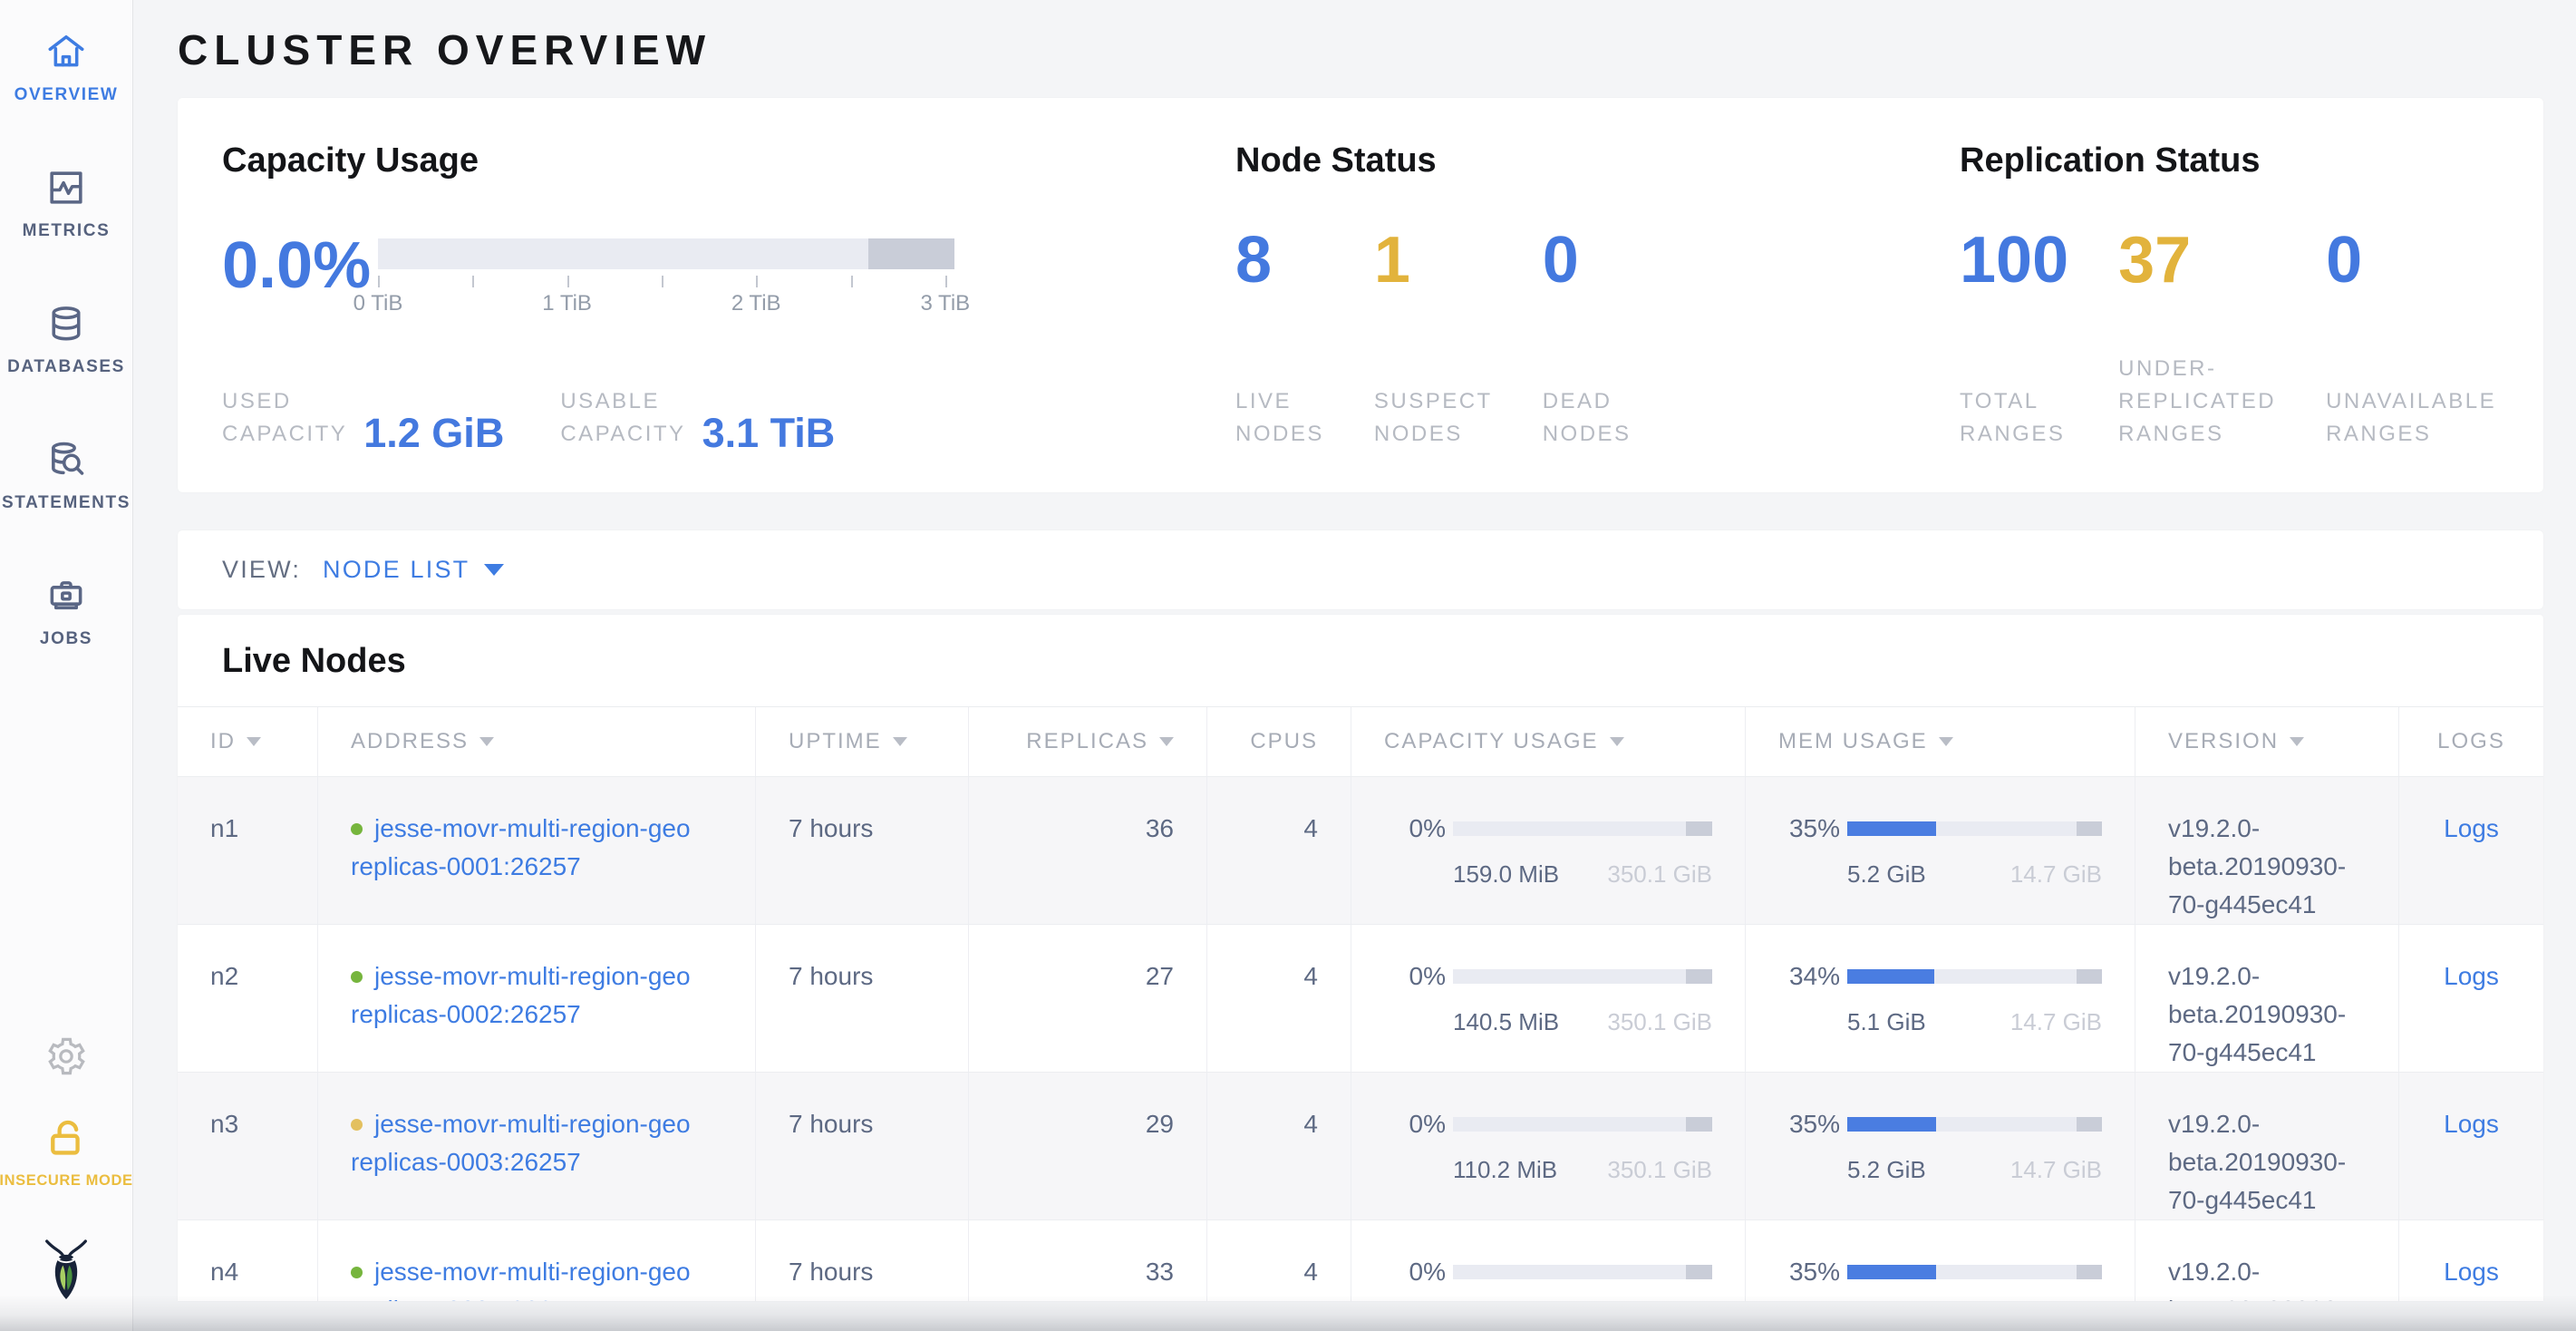 Image resolution: width=2576 pixels, height=1331 pixels. What do you see at coordinates (1892, 1272) in the screenshot?
I see `mem-bar-fill` at bounding box center [1892, 1272].